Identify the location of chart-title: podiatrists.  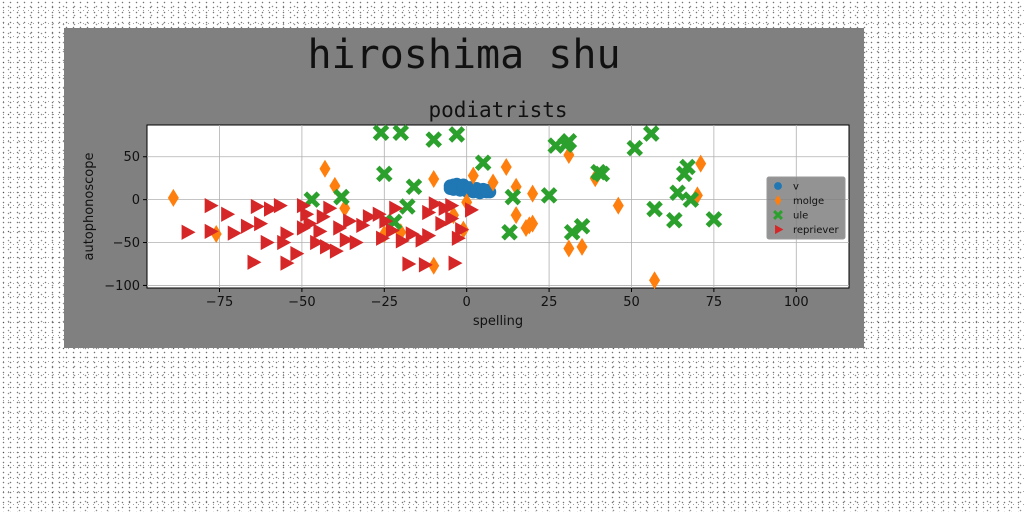
(497, 110).